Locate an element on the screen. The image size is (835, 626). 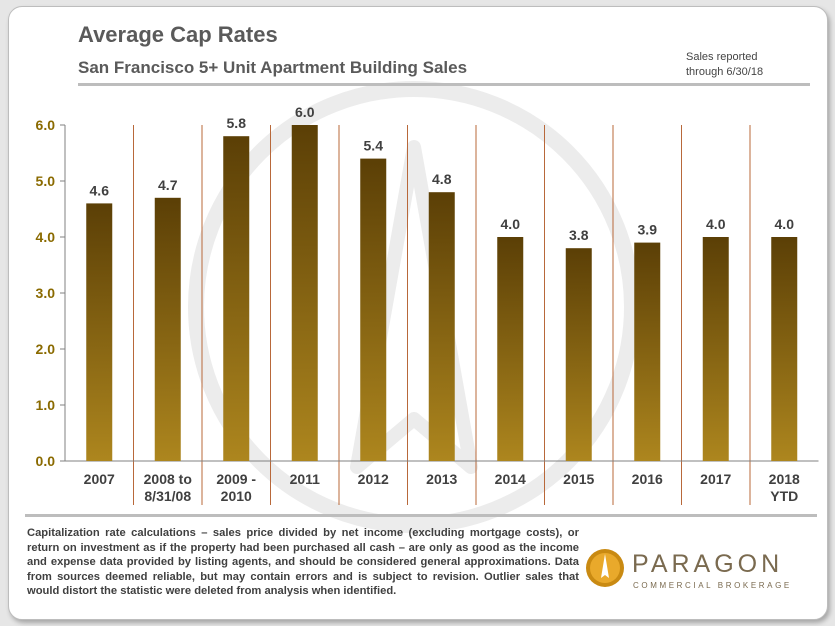
x-tick-label: 2017 is located at coordinates (715, 479).